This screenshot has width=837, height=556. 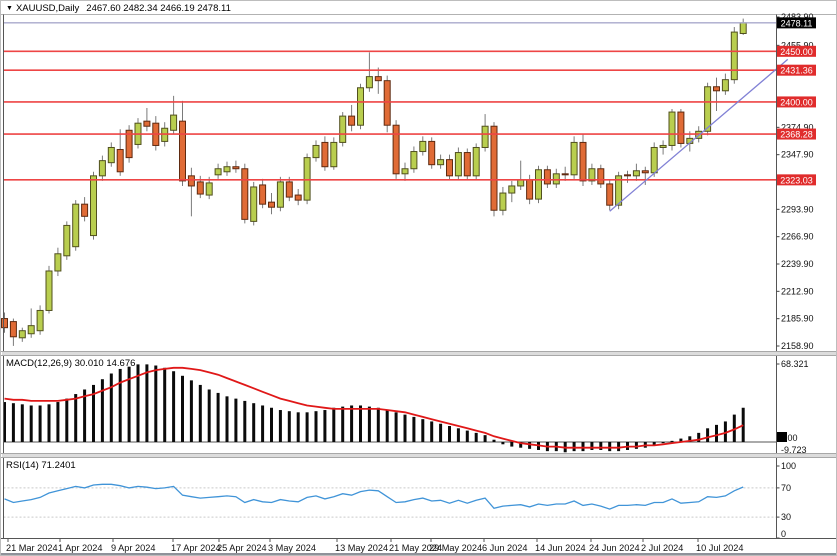 I want to click on date-tick-label: 2 Jul 2024, so click(x=662, y=548).